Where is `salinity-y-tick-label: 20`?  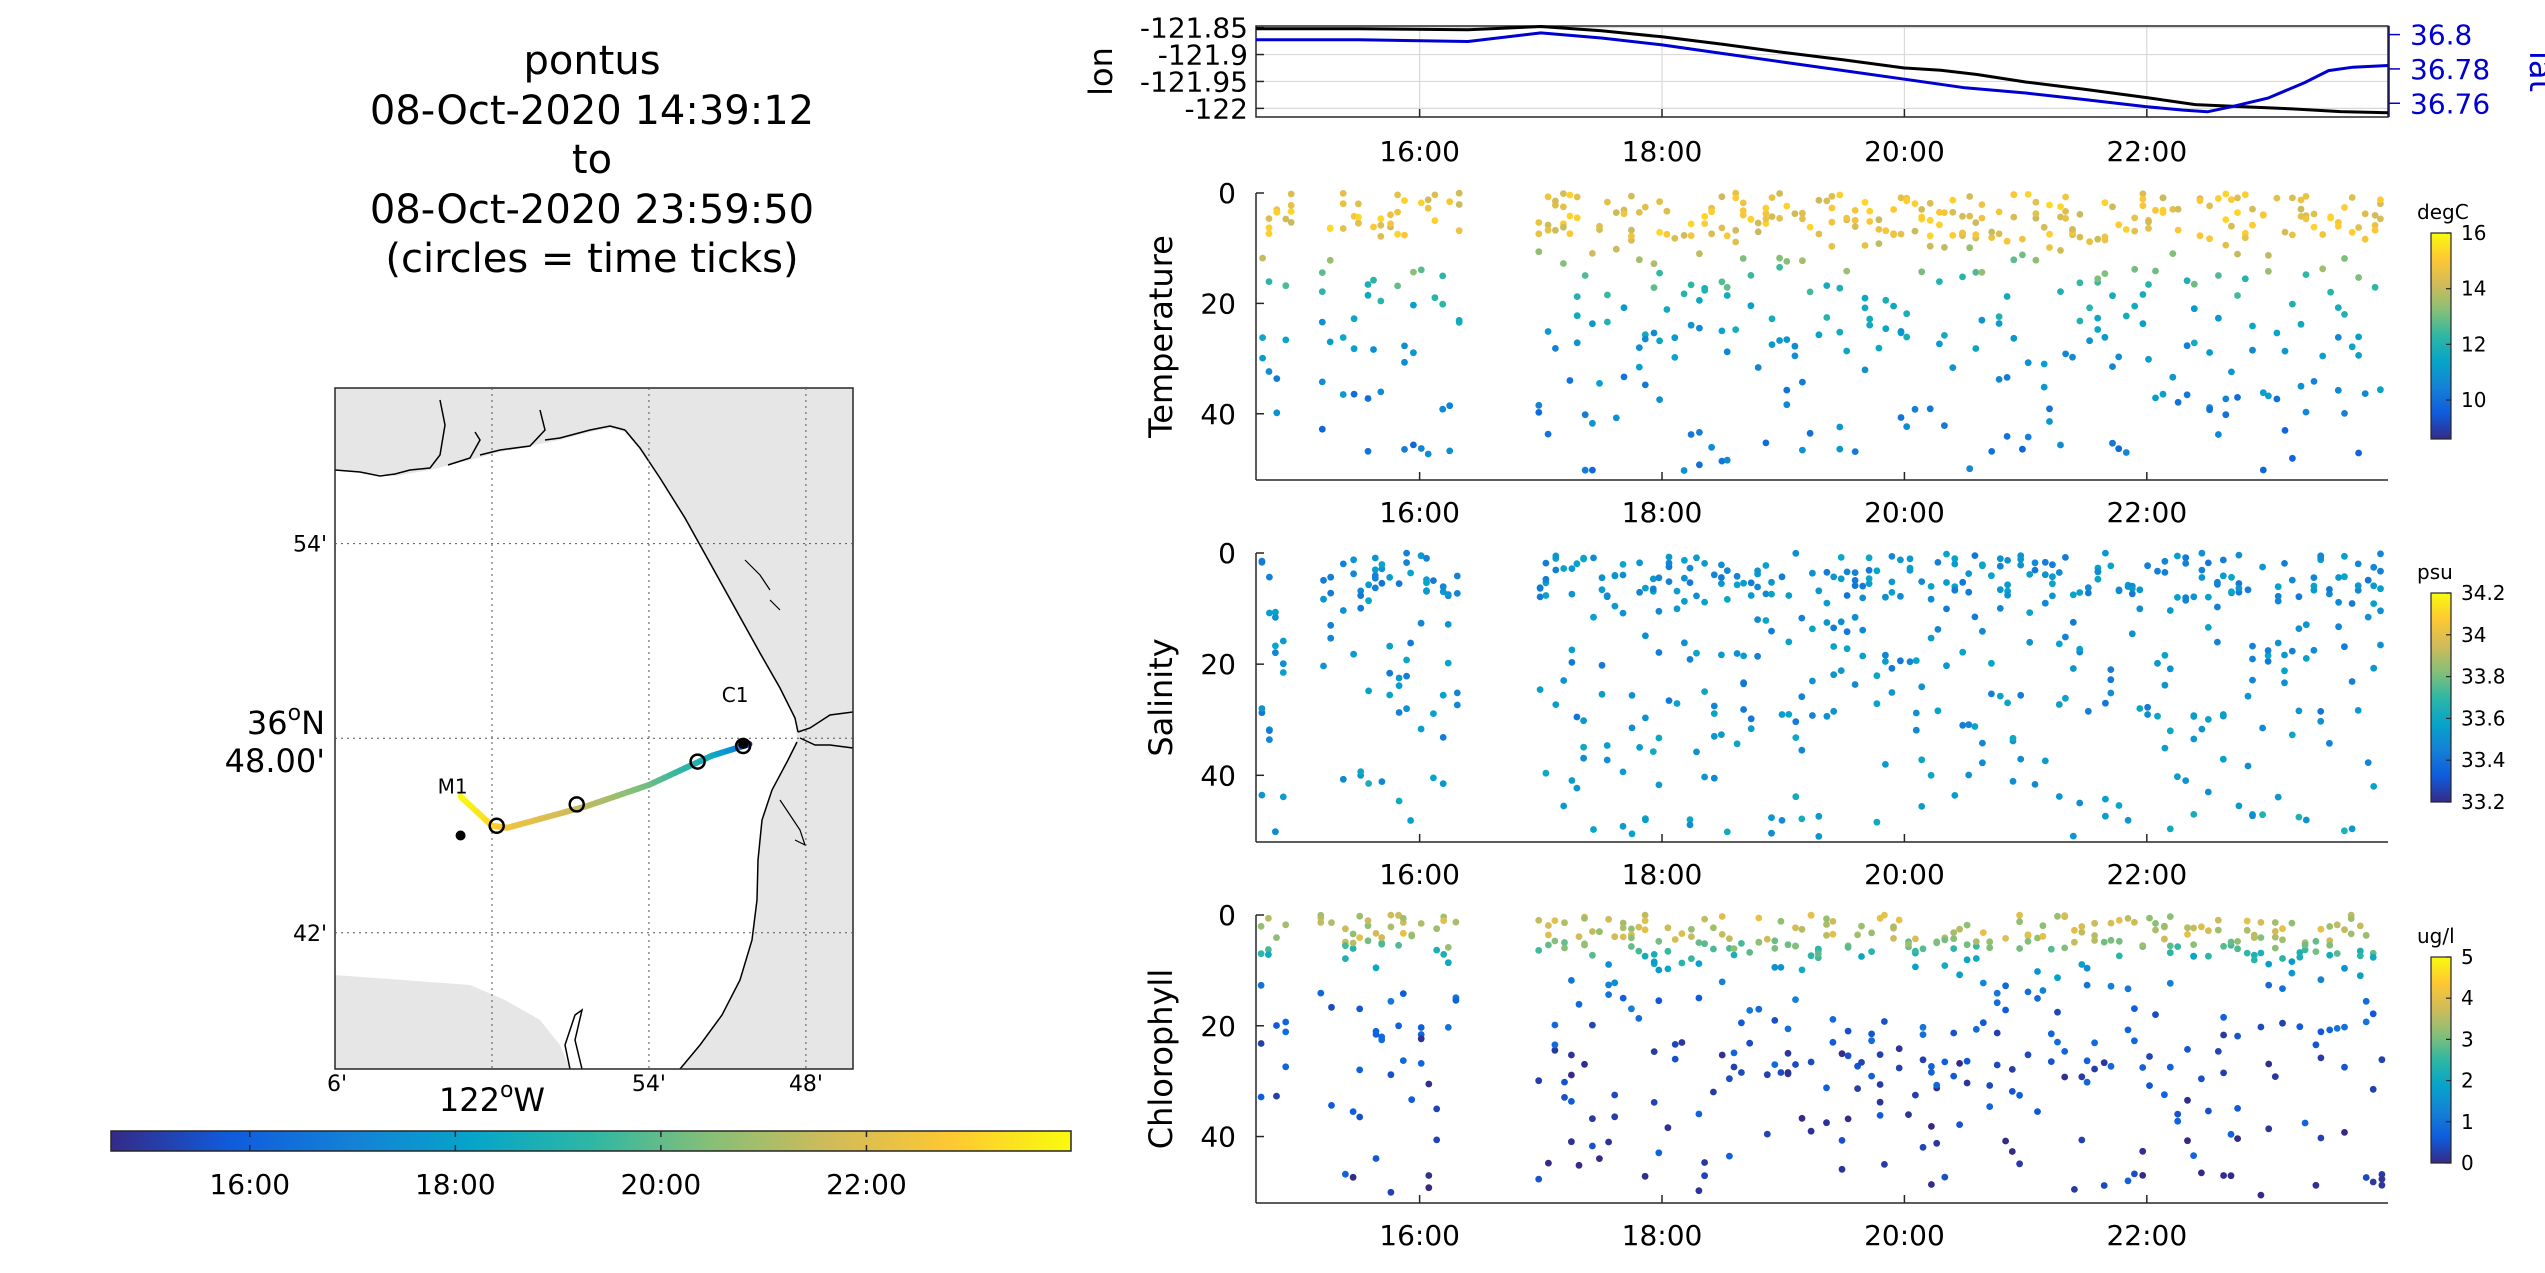
salinity-y-tick-label: 20 is located at coordinates (1218, 664).